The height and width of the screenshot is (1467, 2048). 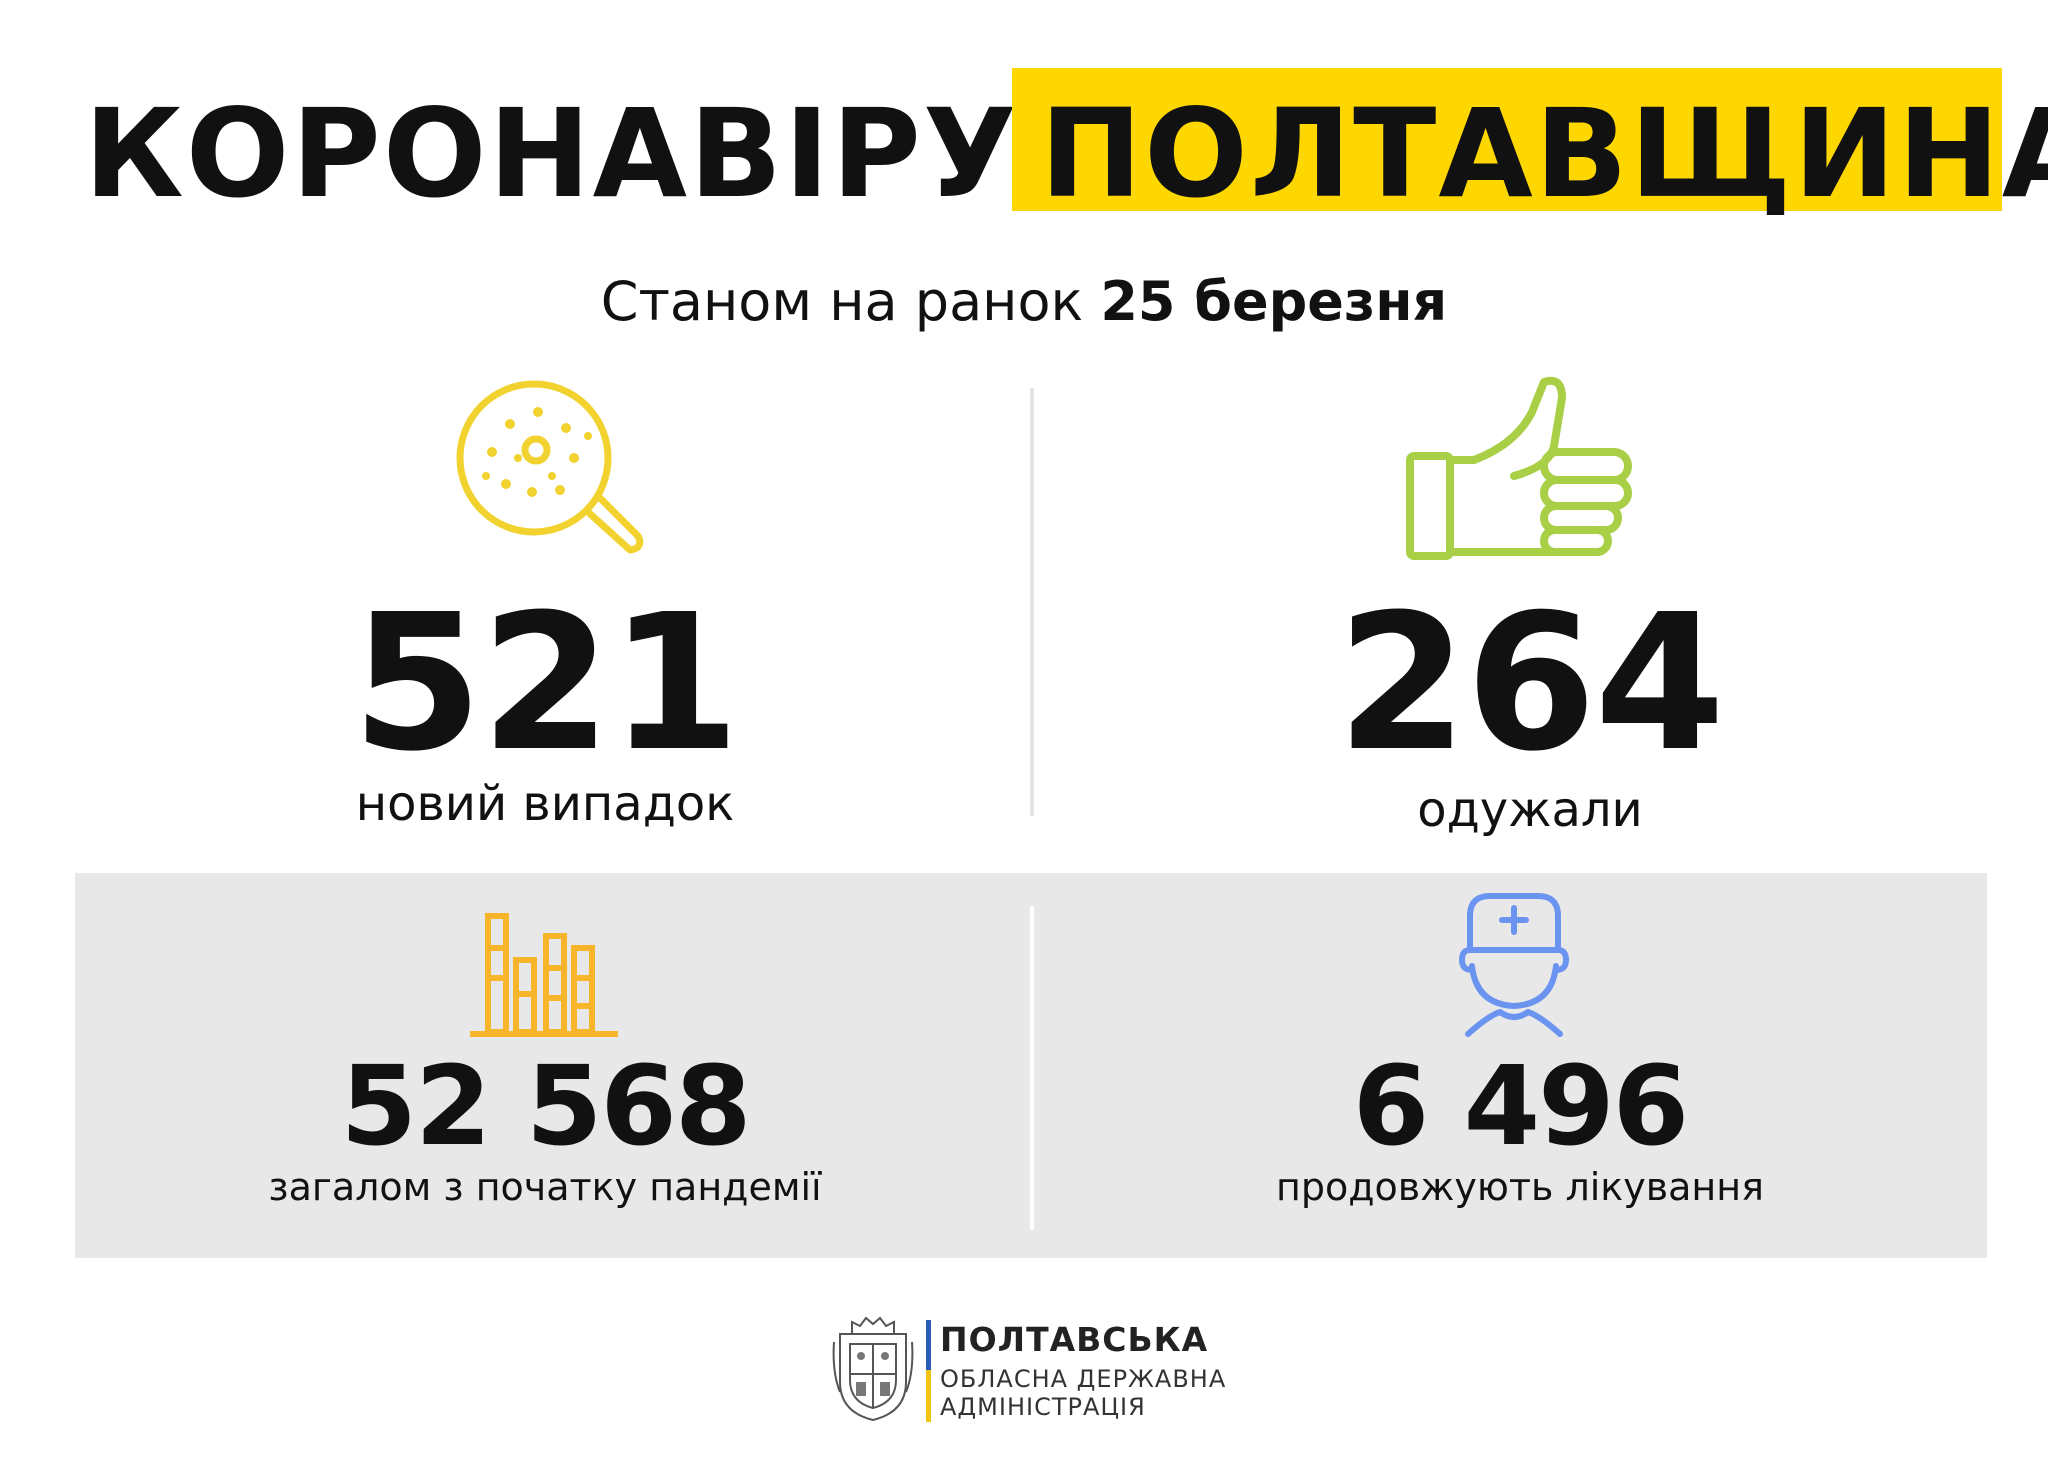 I want to click on subtitle-date: 25 березня, so click(x=1274, y=301).